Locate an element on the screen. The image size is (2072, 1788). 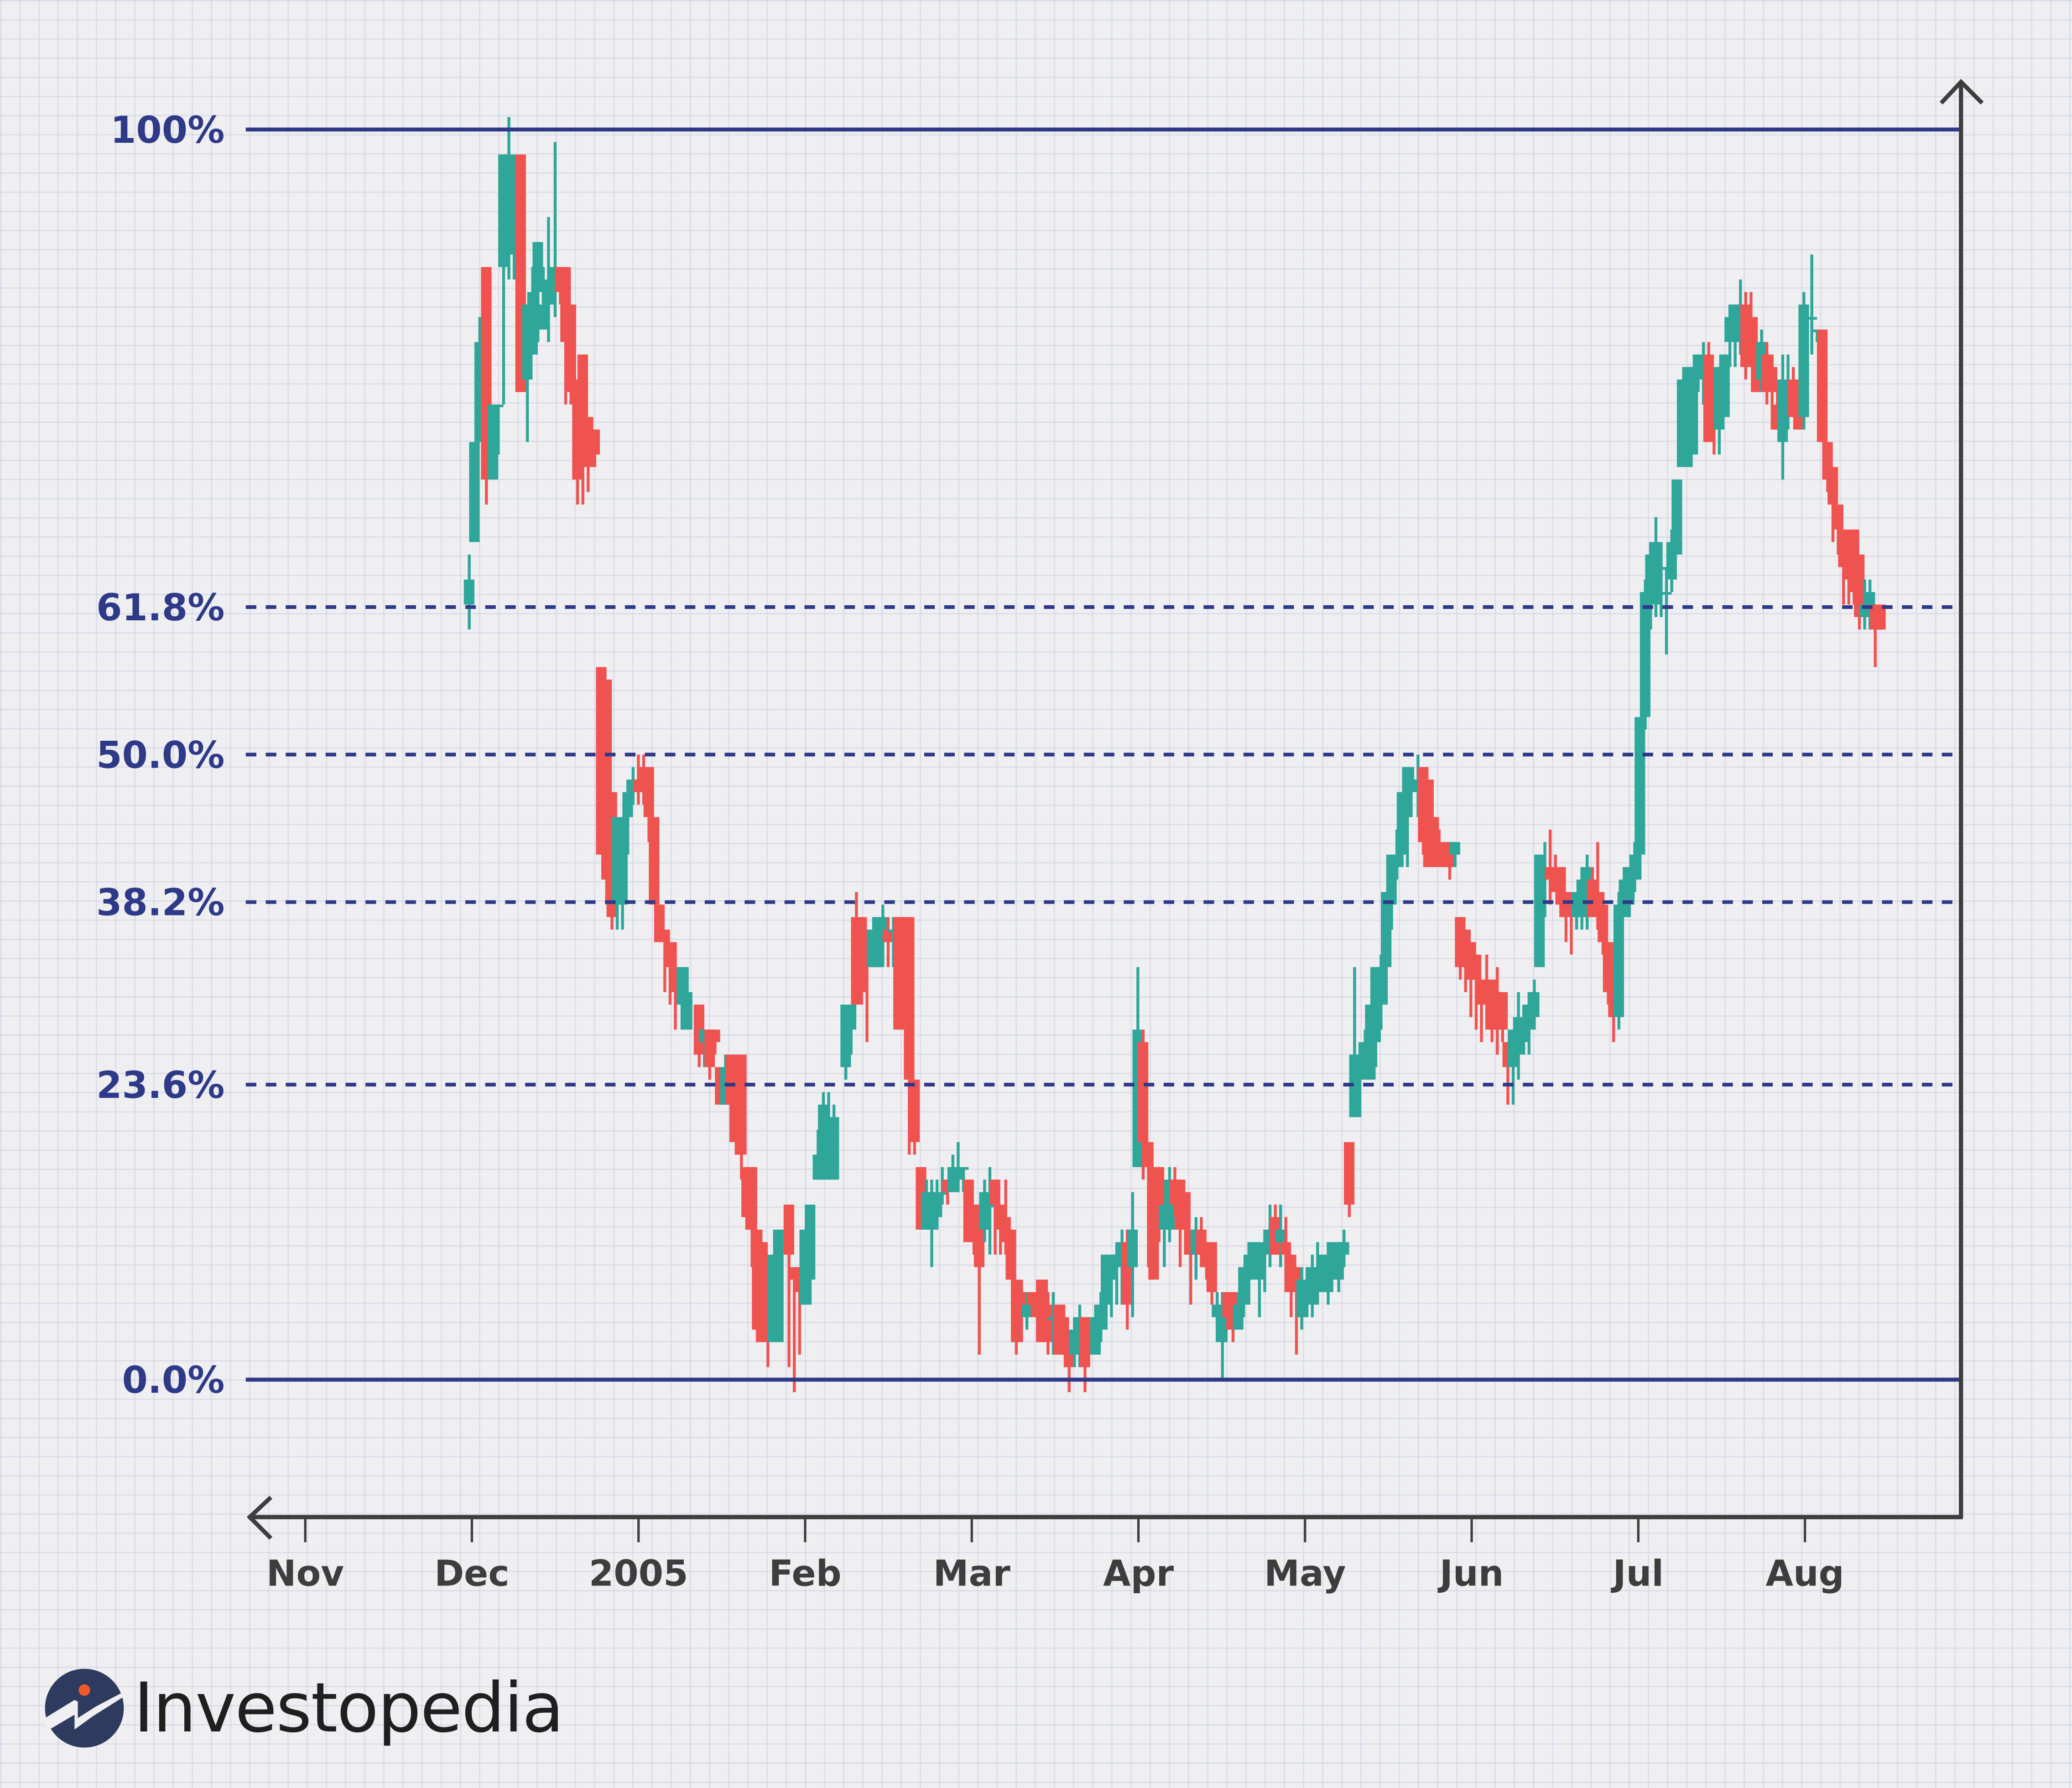
brand-name: Investopedia is located at coordinates (349, 1708).